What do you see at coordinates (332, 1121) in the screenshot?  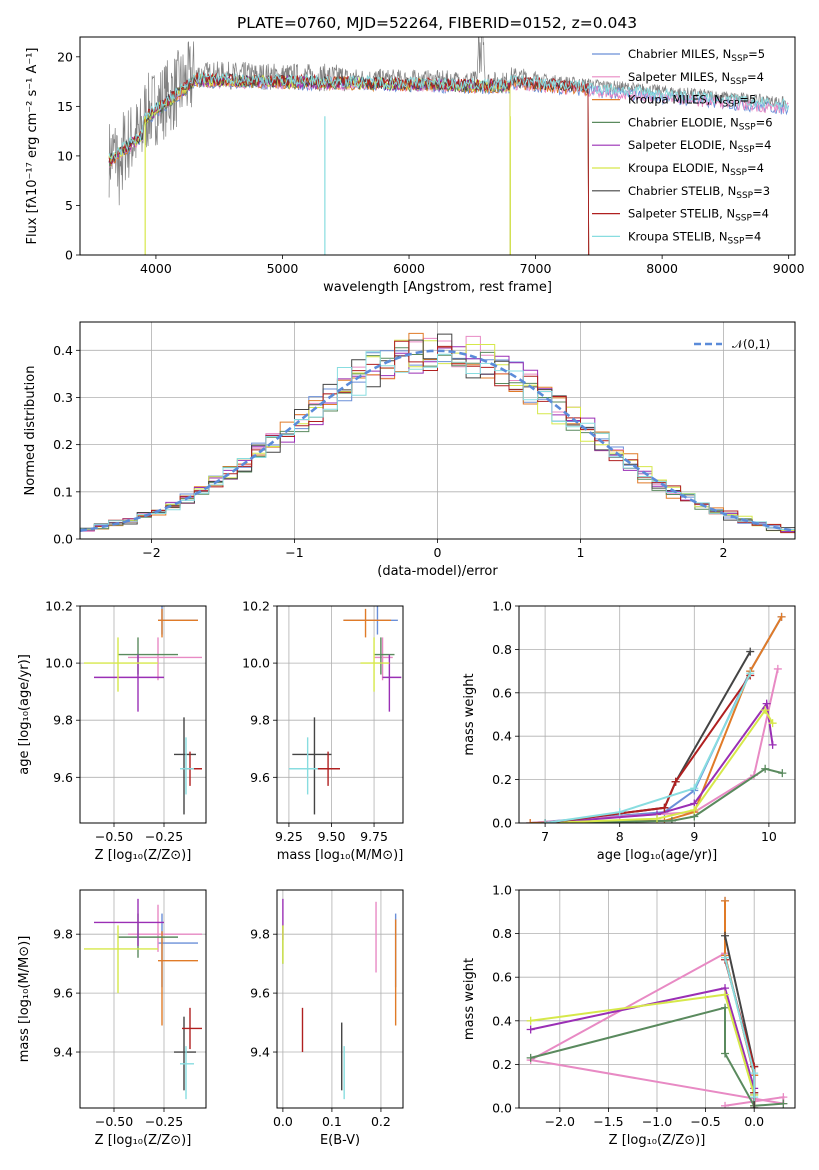 I see `x-tick-label: 0.1` at bounding box center [332, 1121].